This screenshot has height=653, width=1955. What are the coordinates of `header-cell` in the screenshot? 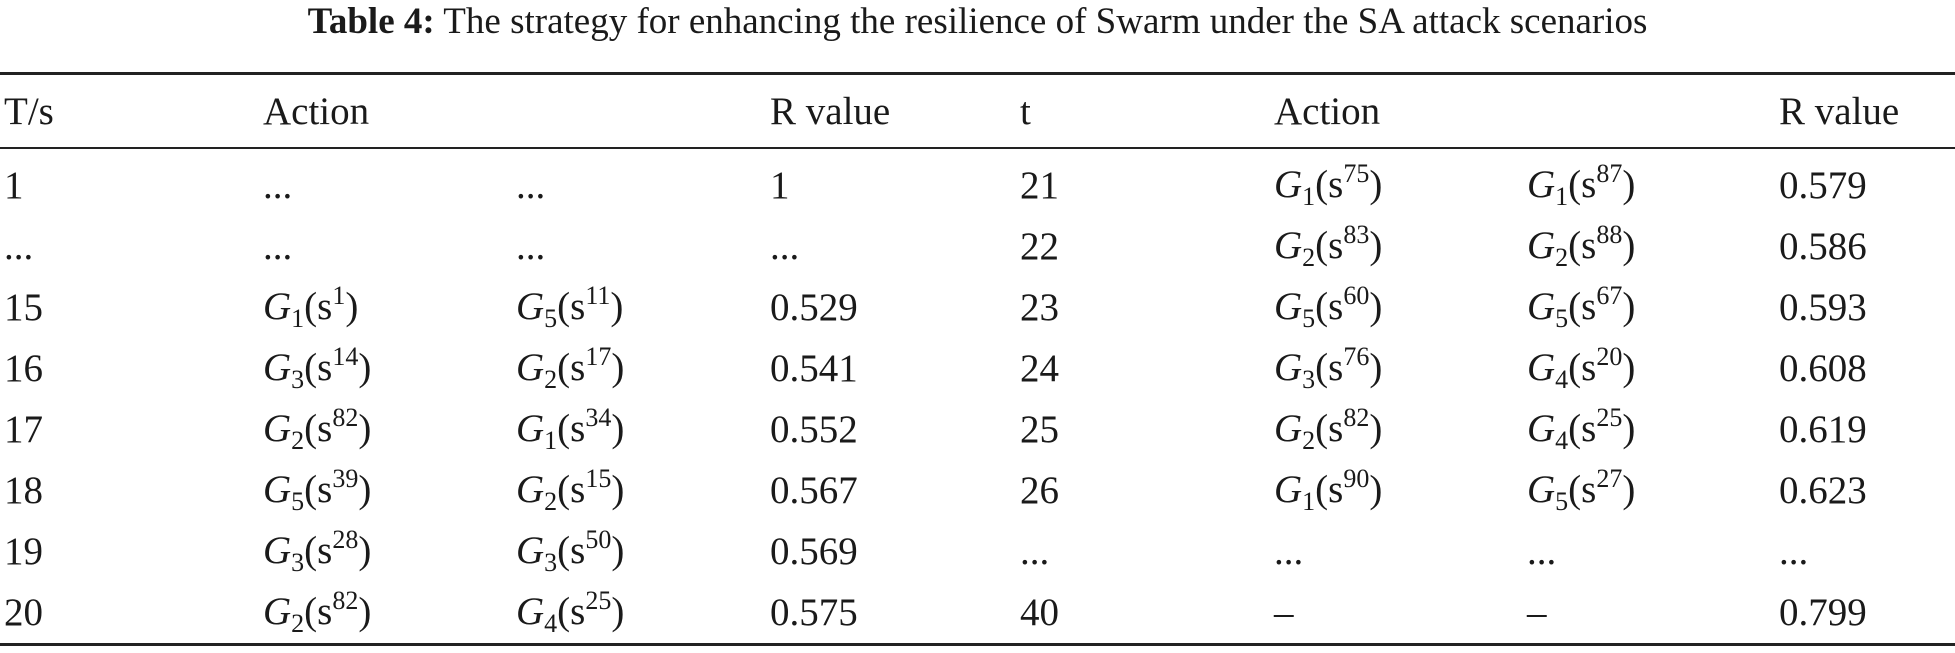 It's located at (643, 111).